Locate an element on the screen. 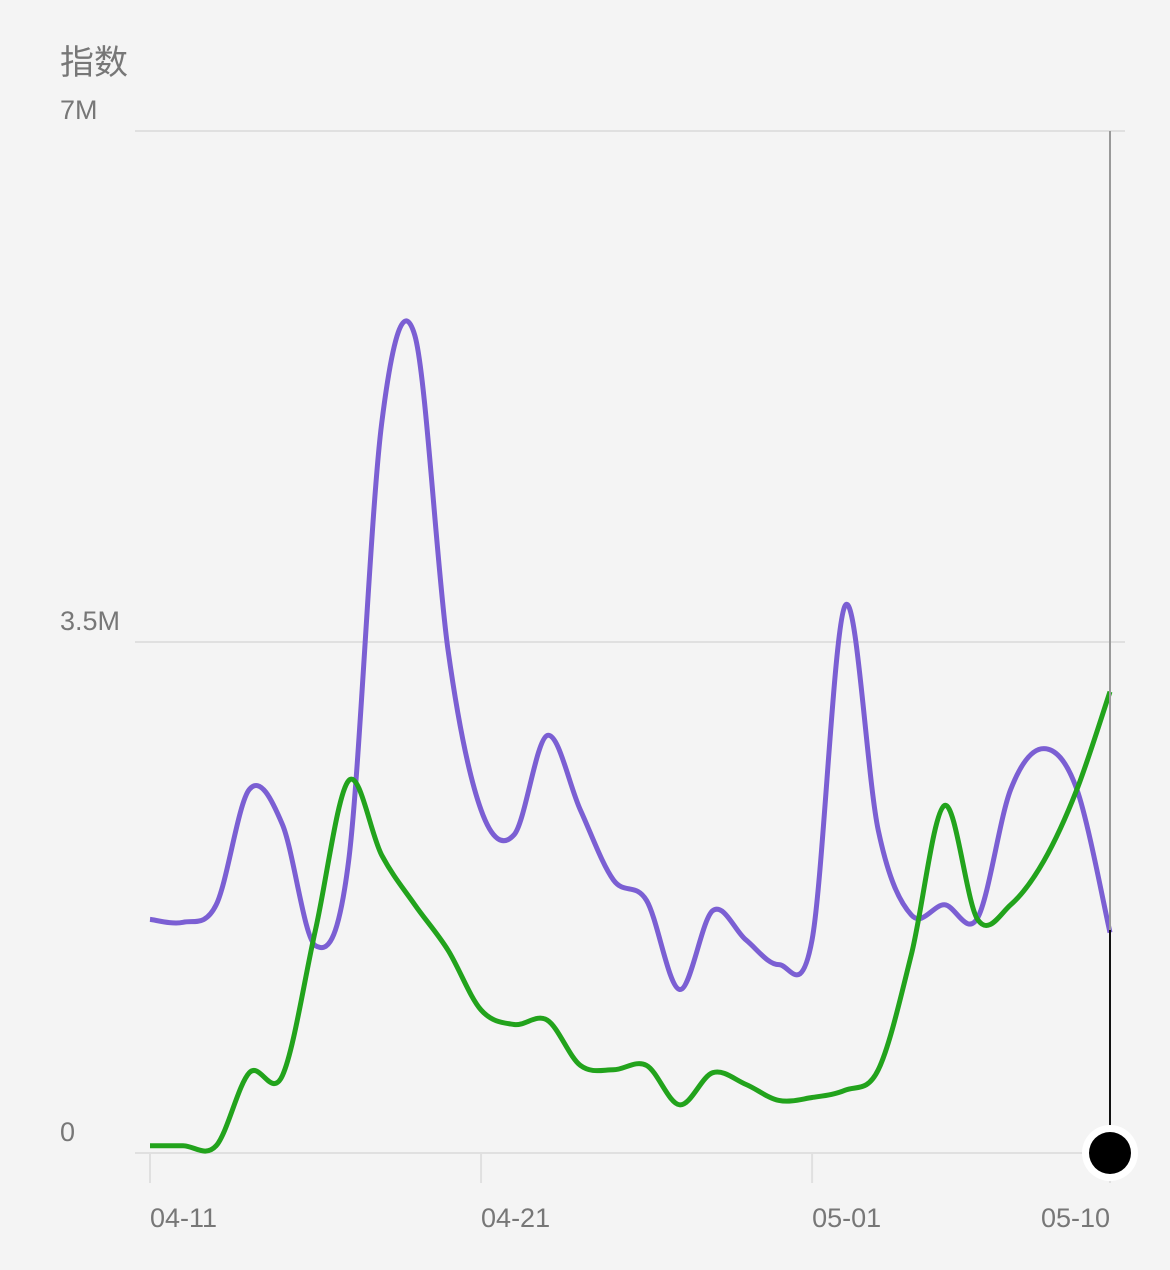 This screenshot has height=1270, width=1170. y-tick-label: 3.5M is located at coordinates (90, 621).